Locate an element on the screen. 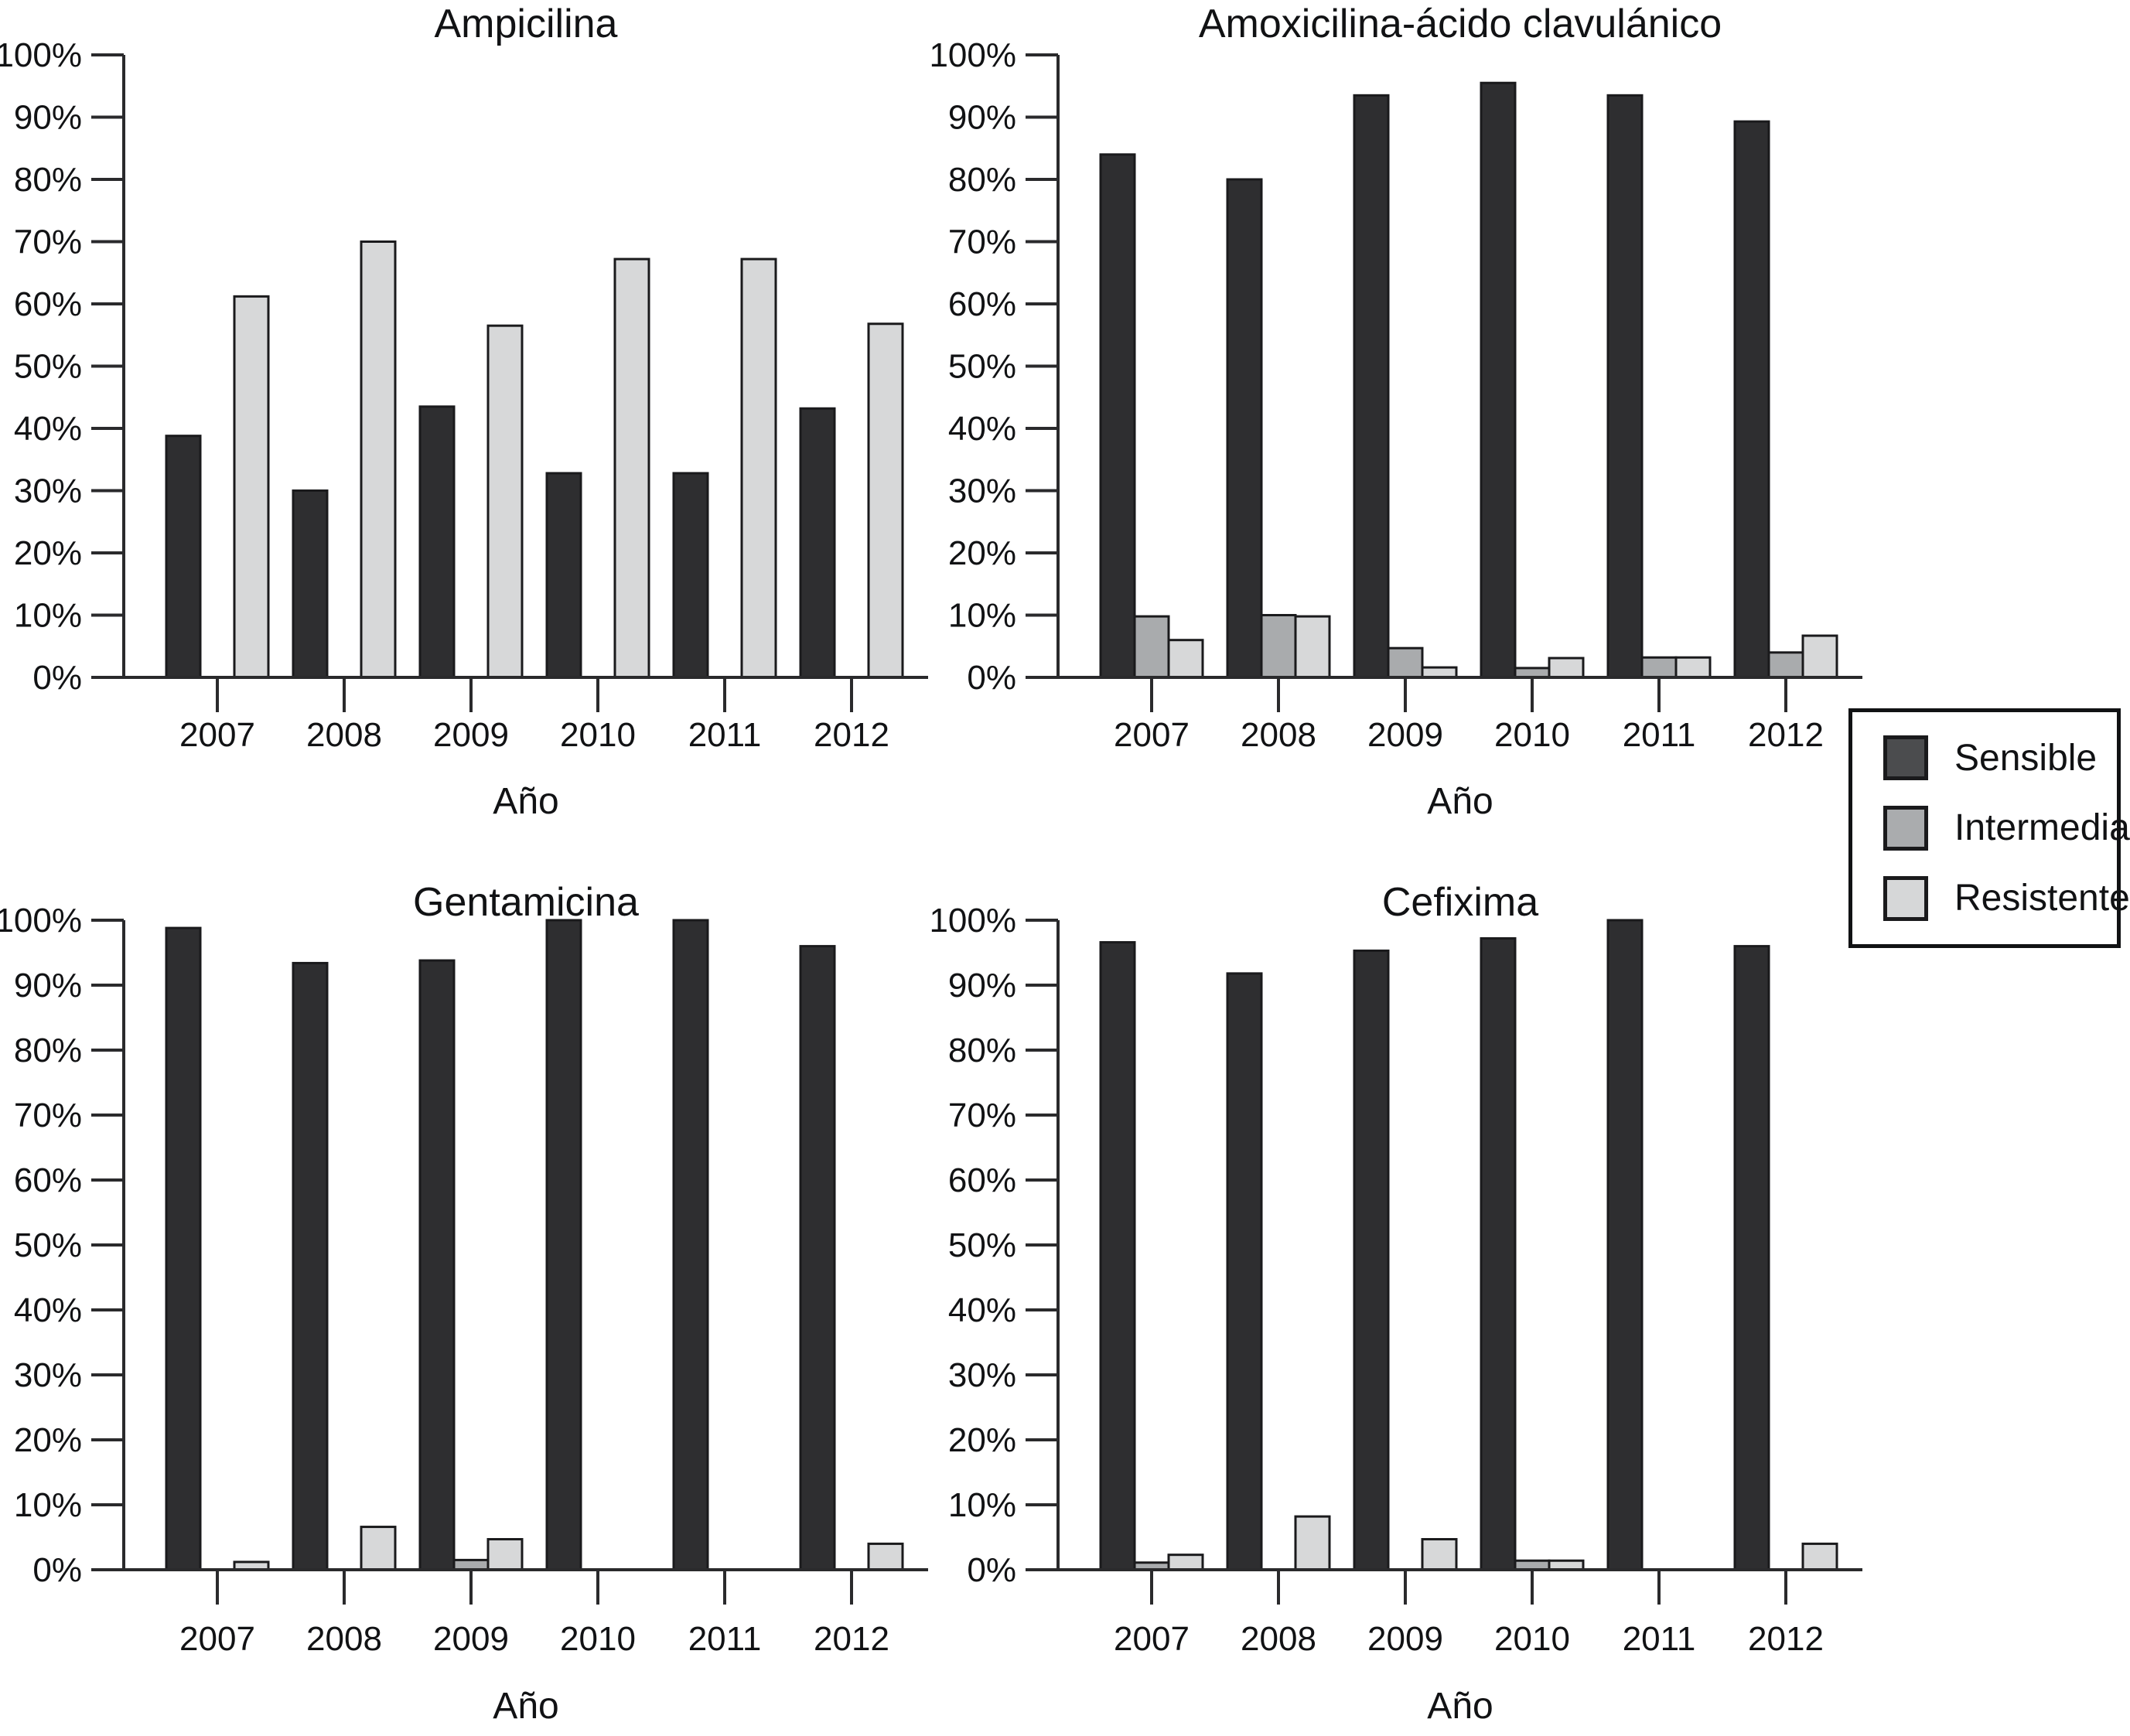 This screenshot has width=2130, height=1736. chart-title: Gentamicina is located at coordinates (526, 902).